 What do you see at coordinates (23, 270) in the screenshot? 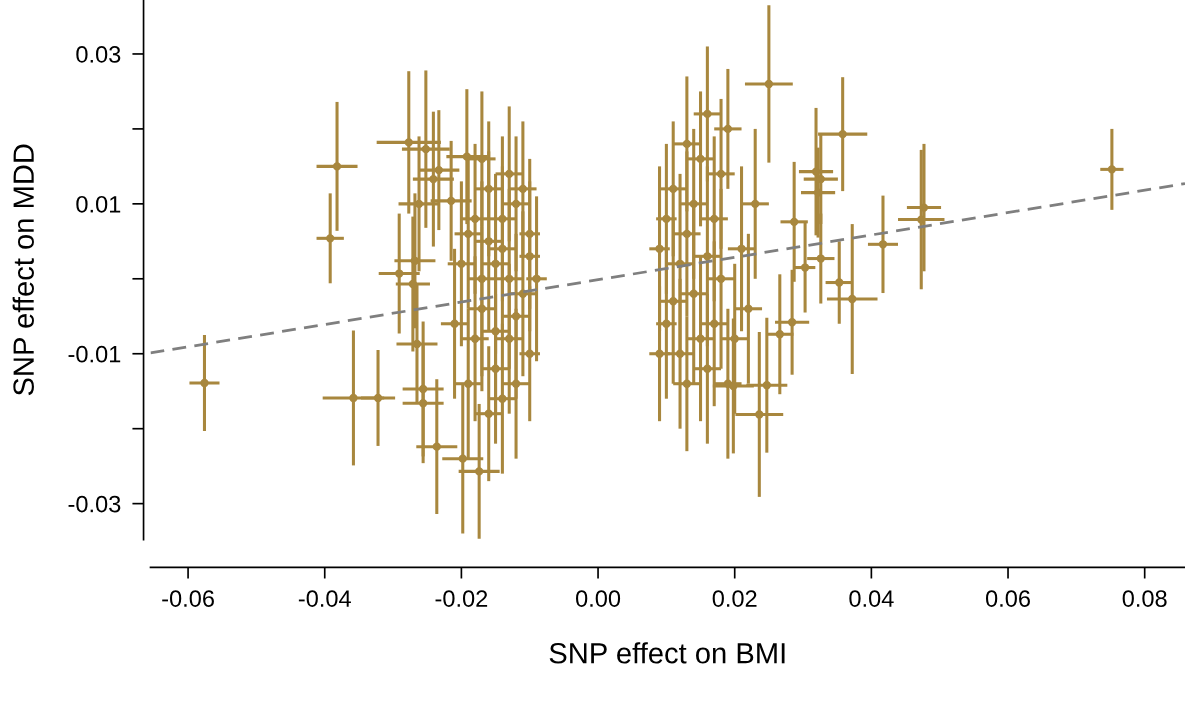
I see `y-axis-title: SNP effect on MDD` at bounding box center [23, 270].